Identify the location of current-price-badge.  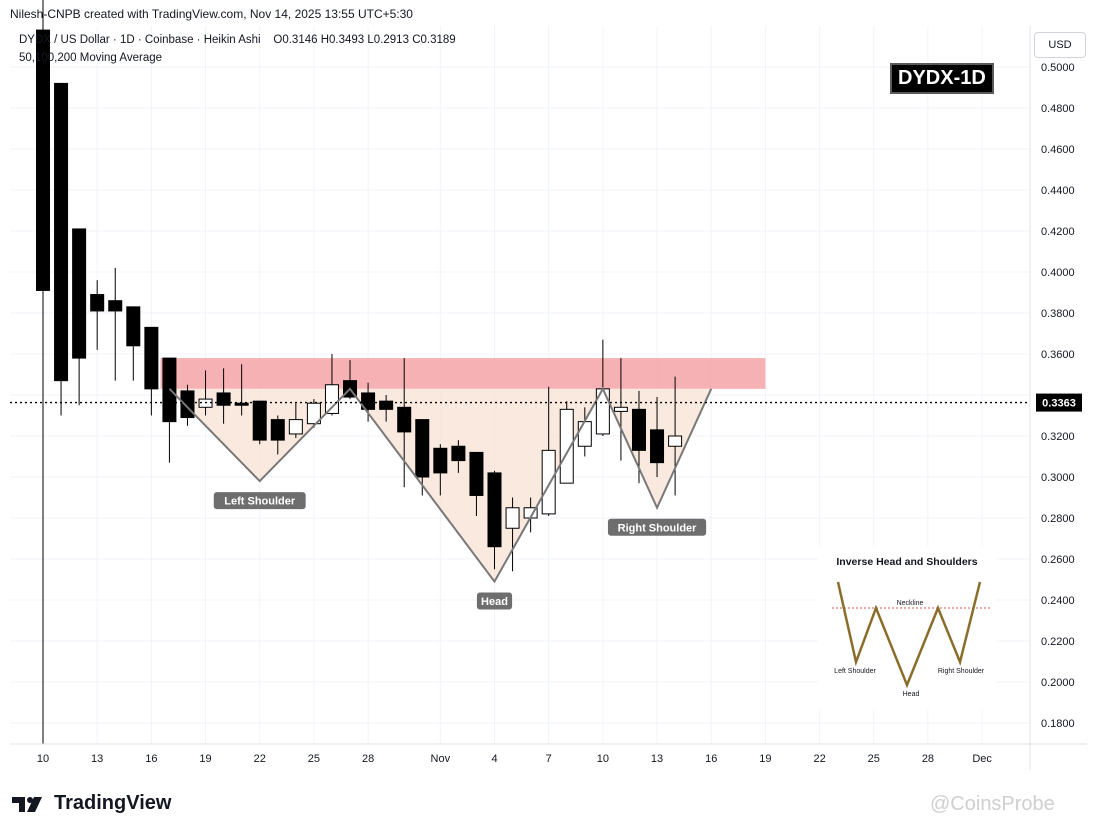
(1059, 402).